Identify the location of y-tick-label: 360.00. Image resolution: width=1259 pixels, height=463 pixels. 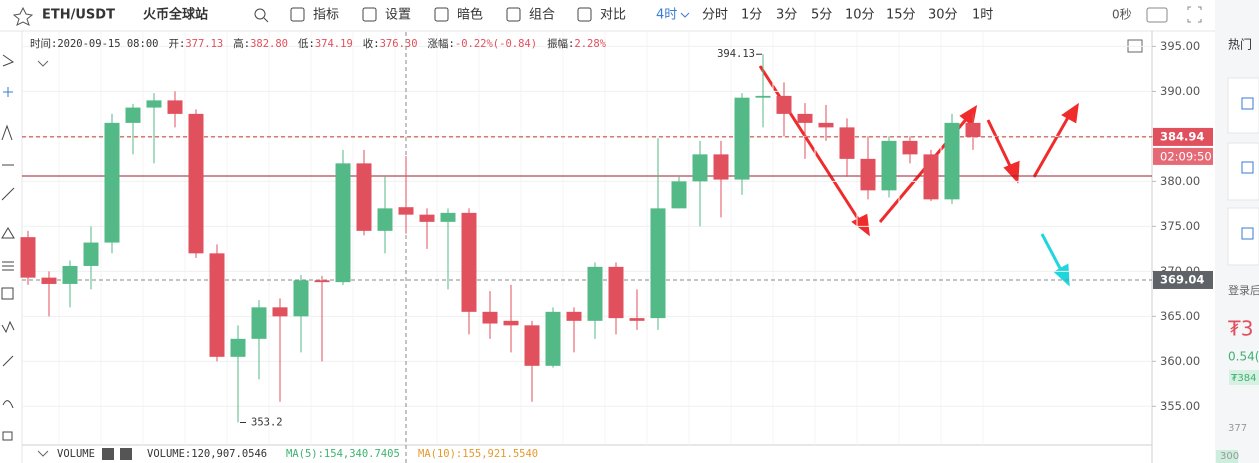
(1180, 361).